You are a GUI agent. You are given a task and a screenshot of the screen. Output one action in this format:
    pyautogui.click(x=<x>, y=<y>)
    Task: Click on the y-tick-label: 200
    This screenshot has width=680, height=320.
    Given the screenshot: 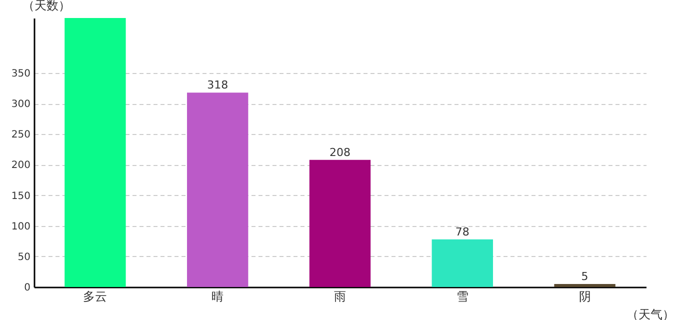 What is the action you would take?
    pyautogui.click(x=20, y=166)
    